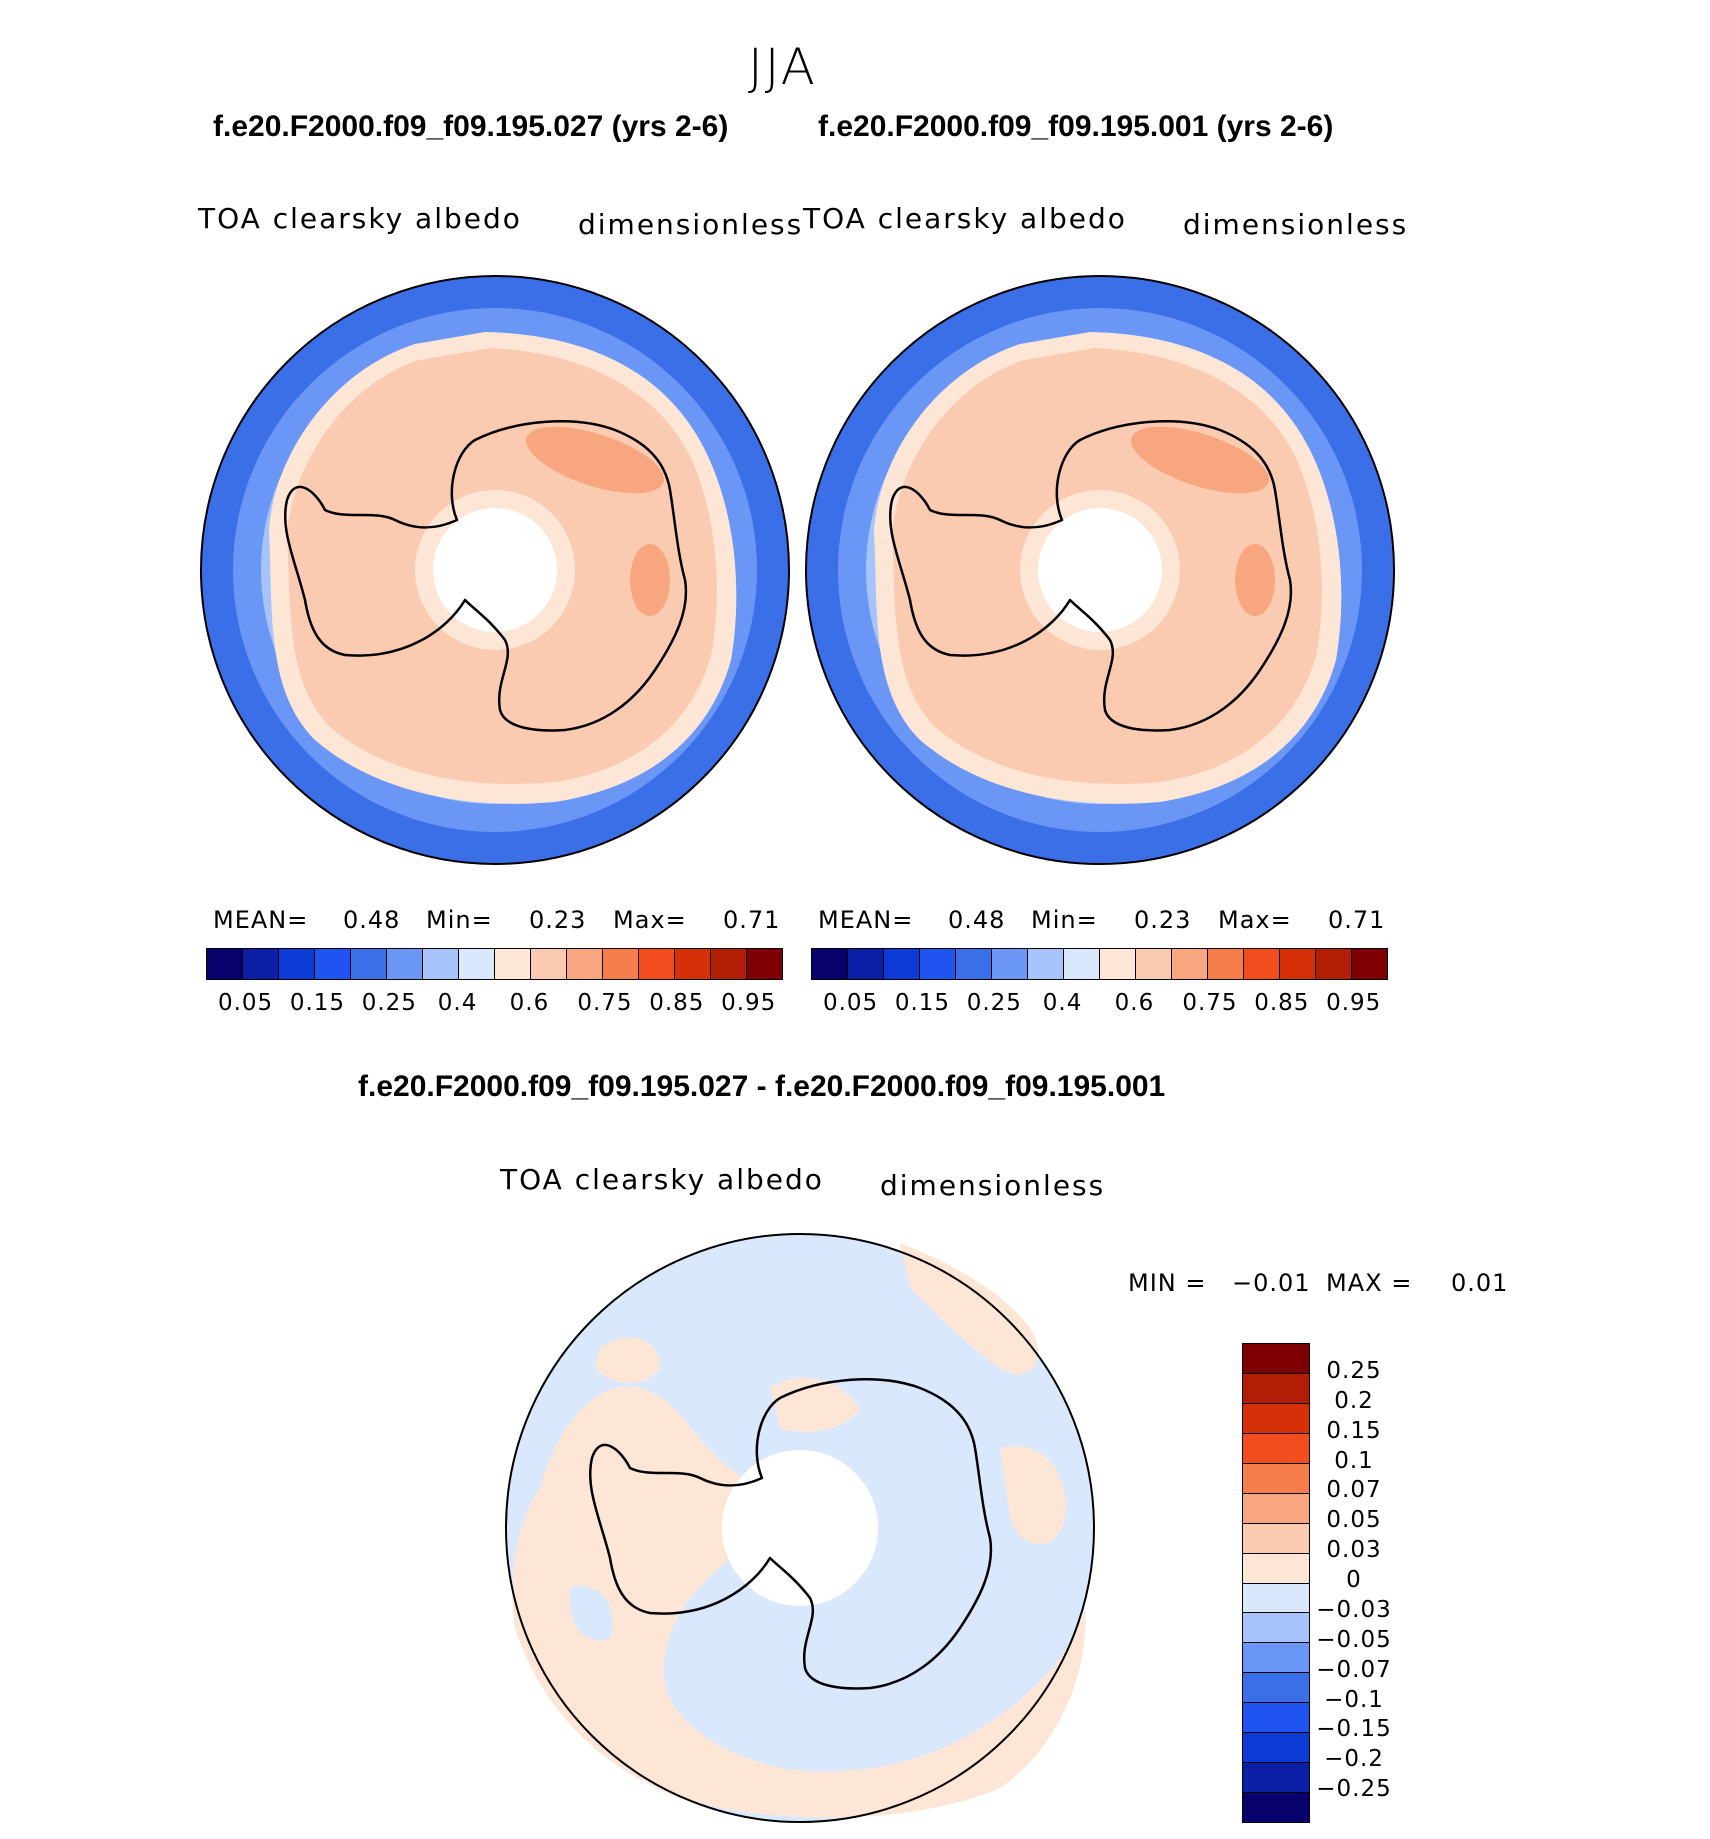 The image size is (1710, 1839). I want to click on colorbar-tick-label: 0.03, so click(1354, 1550).